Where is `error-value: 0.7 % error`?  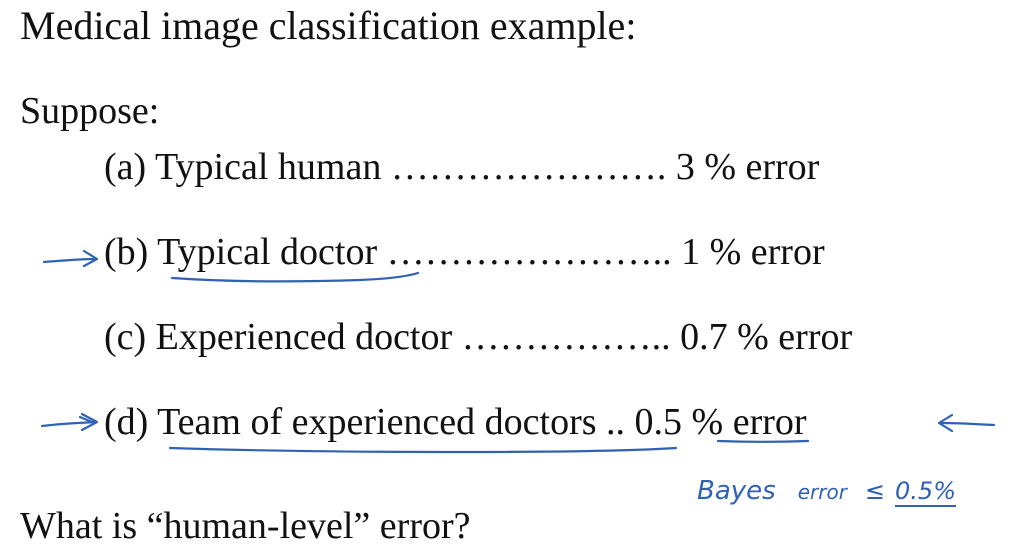 error-value: 0.7 % error is located at coordinates (766, 337).